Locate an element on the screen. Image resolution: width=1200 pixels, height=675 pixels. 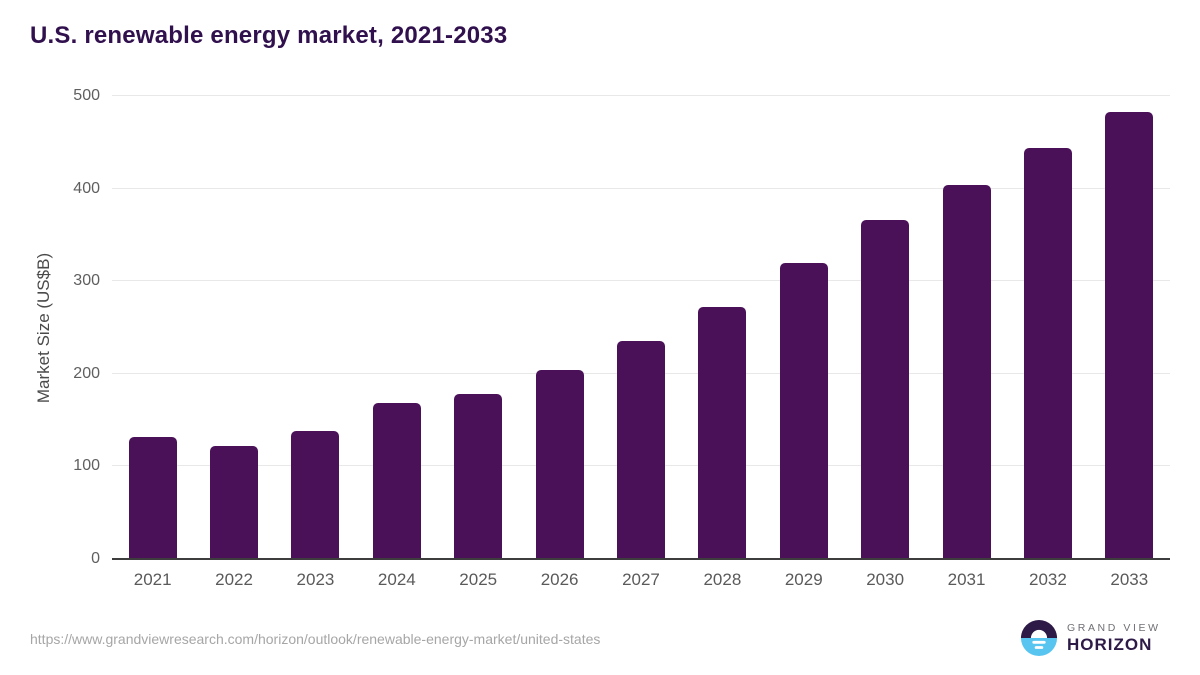
logo-wordmark: GRAND VIEW HORIZON is located at coordinates (1114, 638).